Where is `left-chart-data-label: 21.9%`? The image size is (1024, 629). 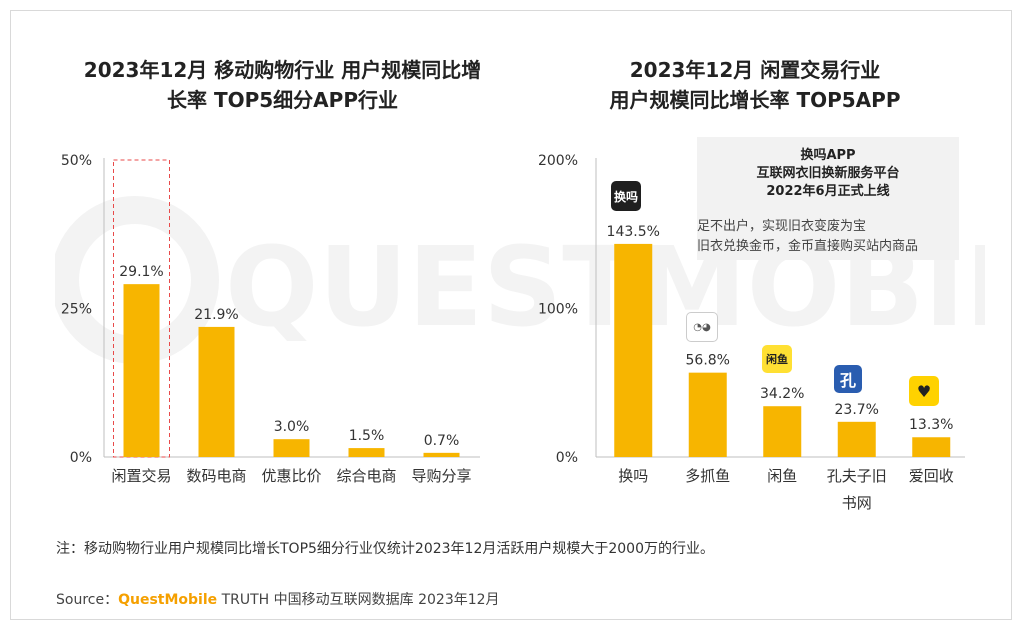
left-chart-data-label: 21.9% is located at coordinates (216, 315).